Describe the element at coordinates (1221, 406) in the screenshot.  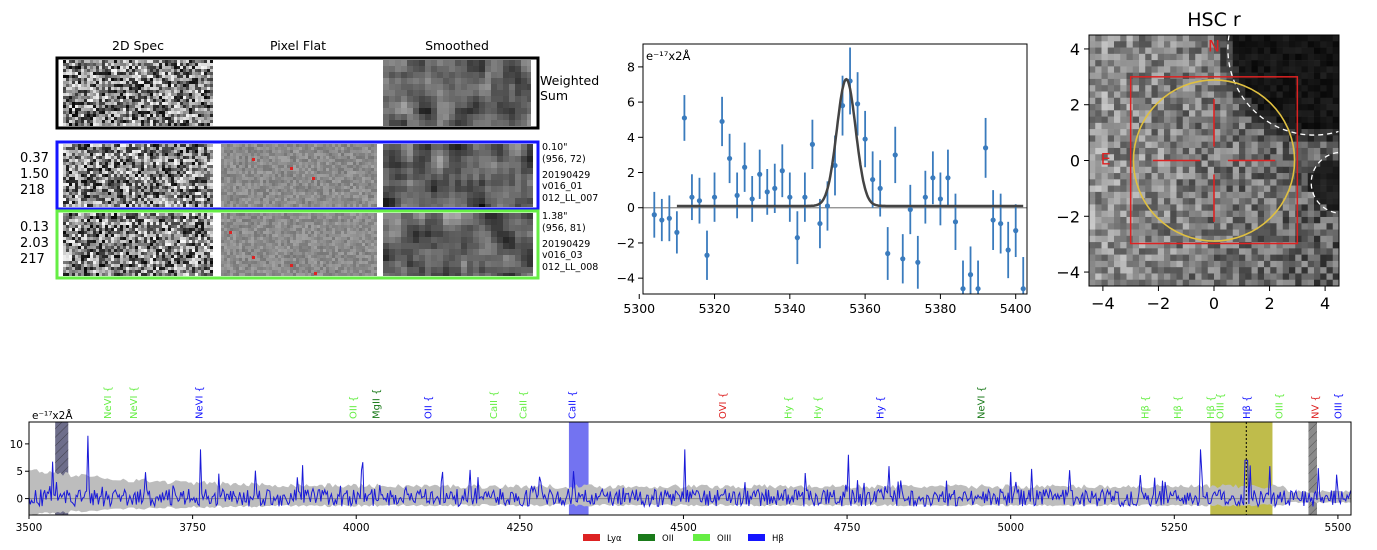
I see `line-marker-label: OIII {` at that location.